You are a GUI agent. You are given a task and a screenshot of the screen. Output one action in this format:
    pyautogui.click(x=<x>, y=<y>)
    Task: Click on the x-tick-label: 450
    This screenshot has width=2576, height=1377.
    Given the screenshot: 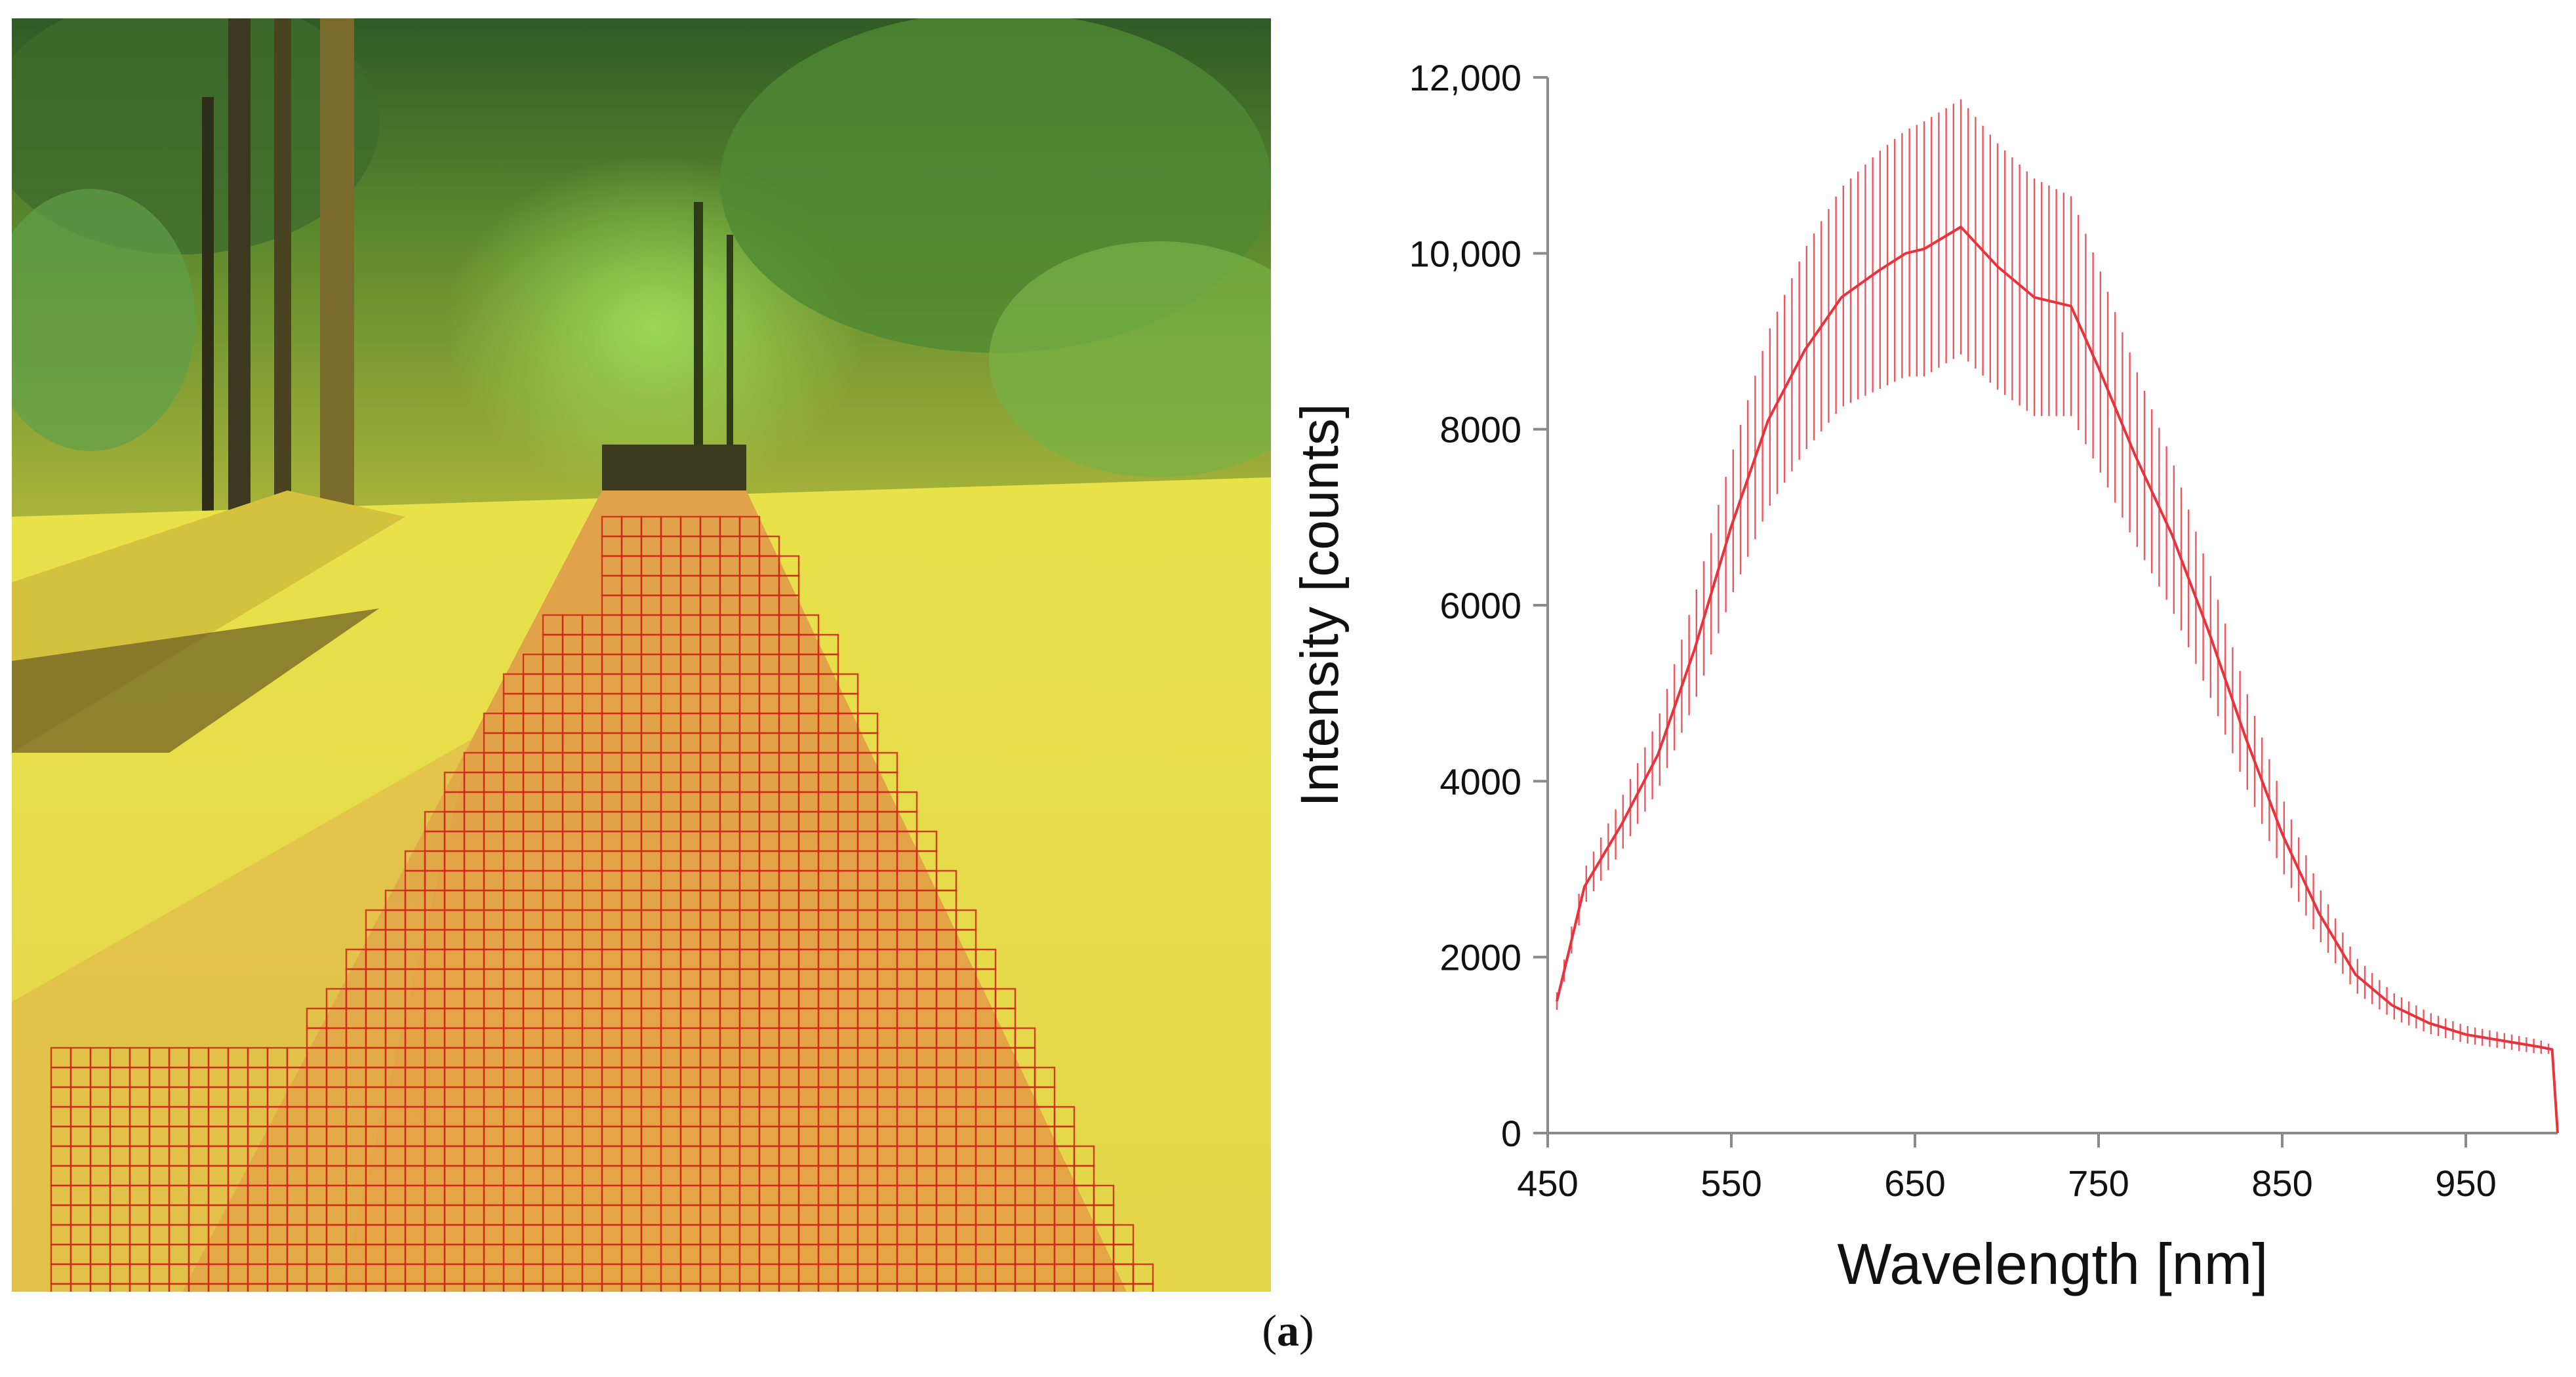 What is the action you would take?
    pyautogui.click(x=1547, y=1183)
    